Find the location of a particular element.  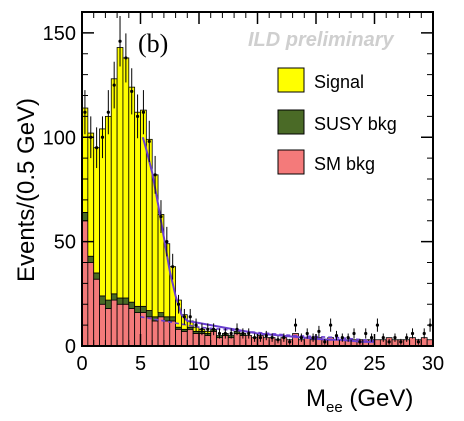

y-tick-label: 150 is located at coordinates (59, 34).